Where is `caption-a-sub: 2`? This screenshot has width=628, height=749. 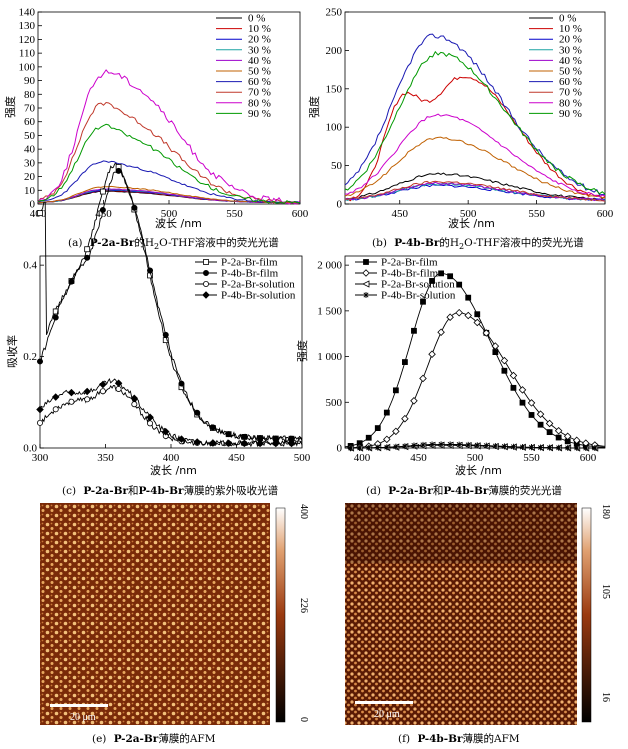
caption-a-sub: 2 is located at coordinates (156, 246).